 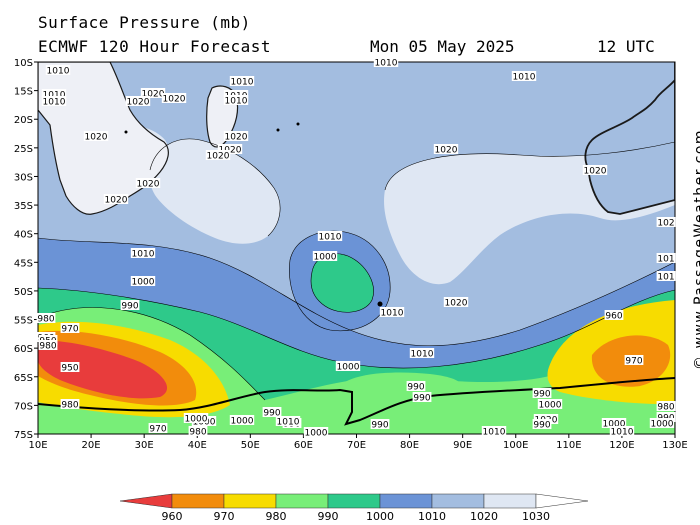 I want to click on antarctica-coast, so click(x=356, y=401).